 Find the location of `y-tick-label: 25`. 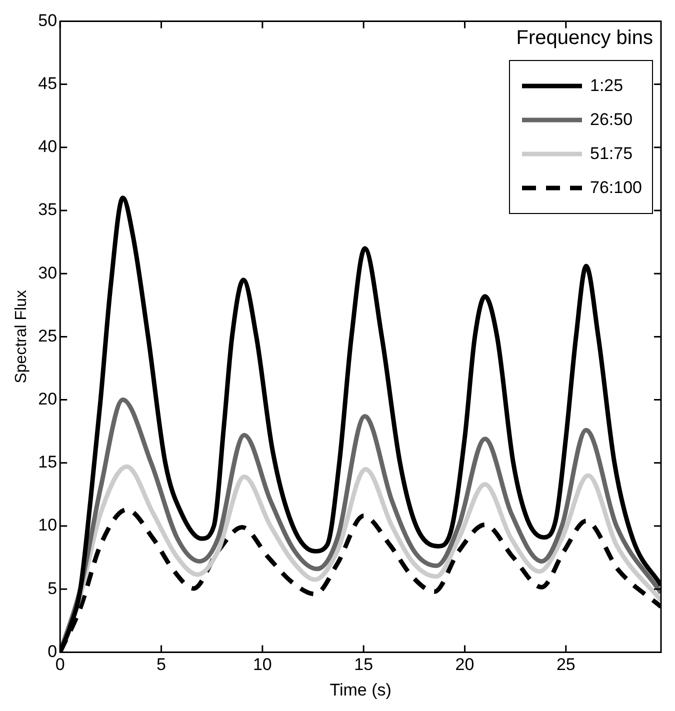

y-tick-label: 25 is located at coordinates (48, 336).